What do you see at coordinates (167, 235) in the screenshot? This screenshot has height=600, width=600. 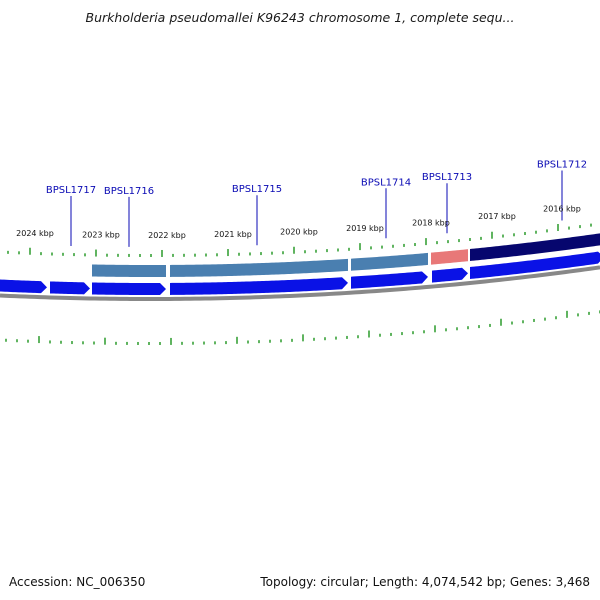 I see `scale-label: 2022 kbp` at bounding box center [167, 235].